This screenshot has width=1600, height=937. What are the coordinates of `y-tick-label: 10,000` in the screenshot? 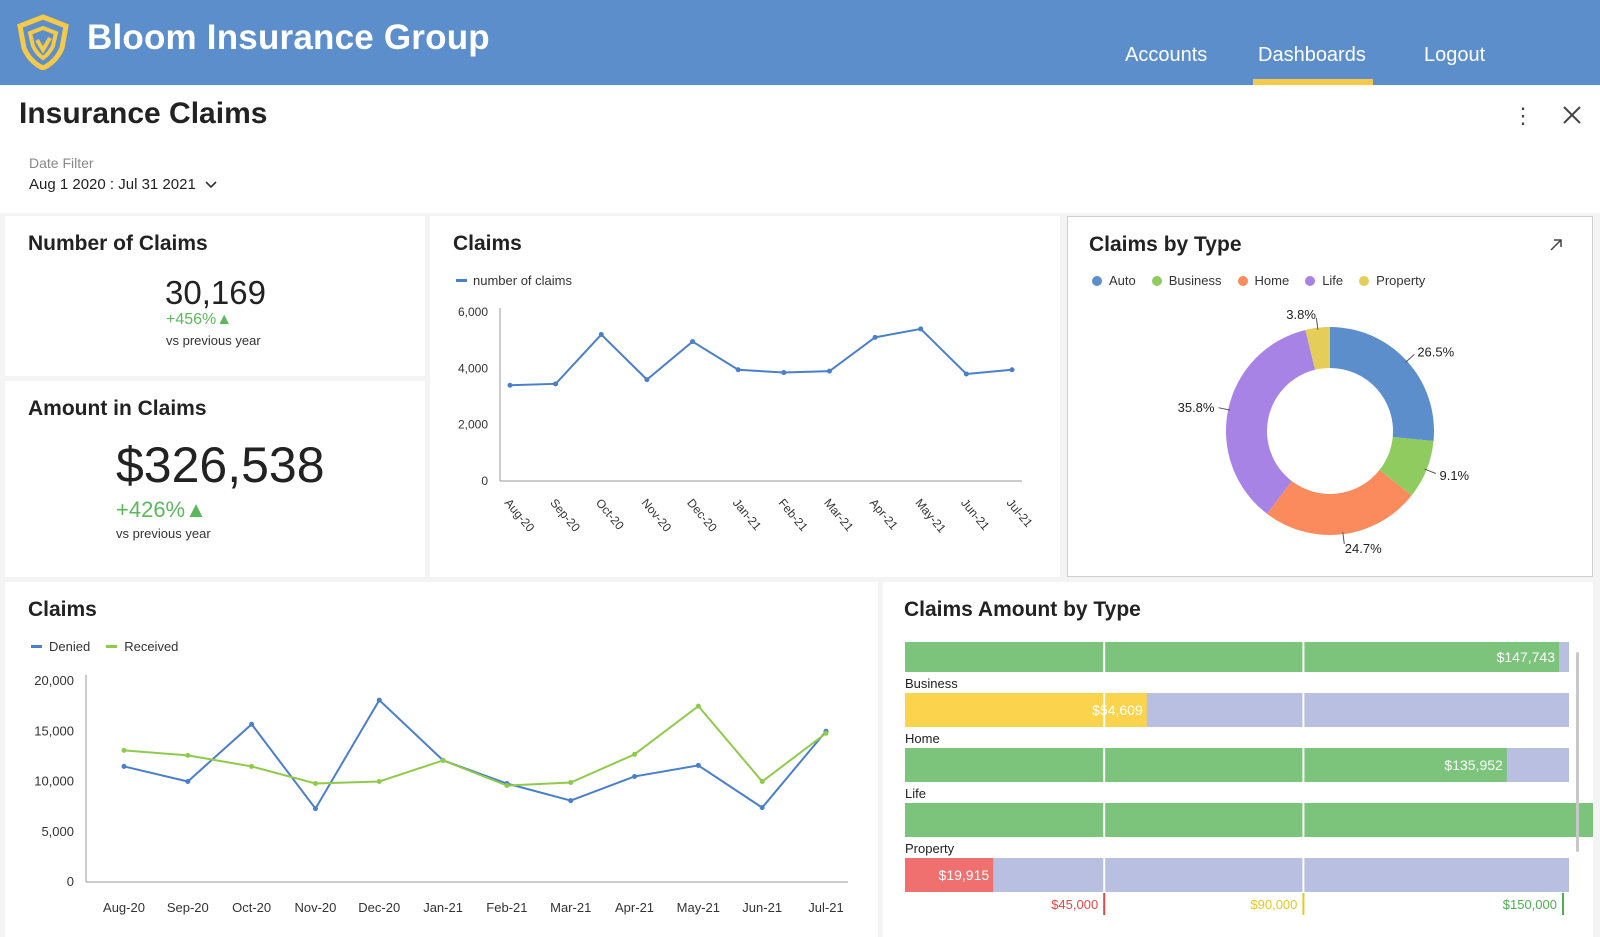 It's located at (54, 781).